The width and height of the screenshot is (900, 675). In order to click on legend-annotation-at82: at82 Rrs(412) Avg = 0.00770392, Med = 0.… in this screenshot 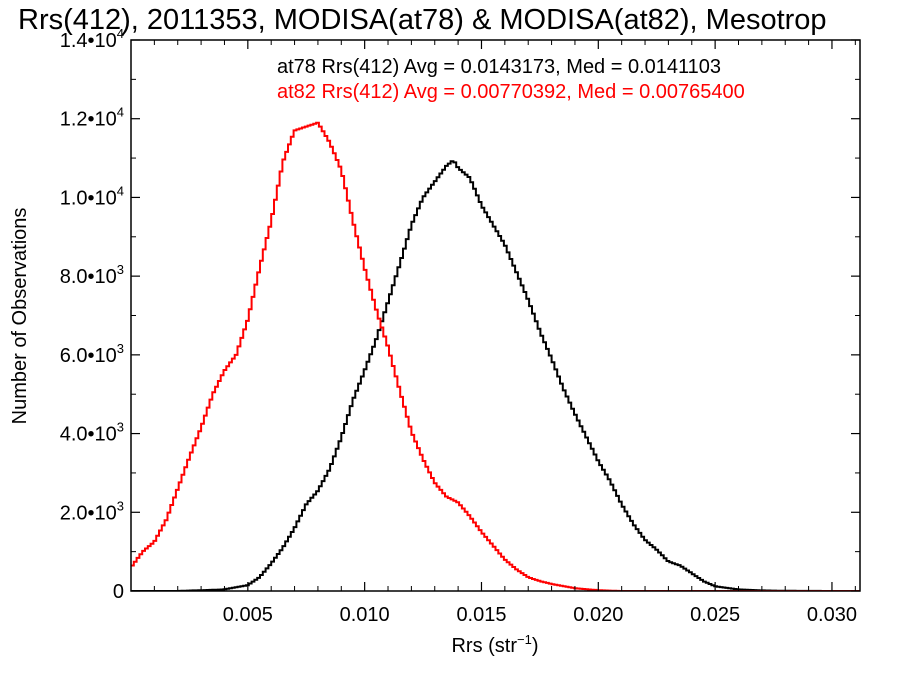, I will do `click(511, 92)`.